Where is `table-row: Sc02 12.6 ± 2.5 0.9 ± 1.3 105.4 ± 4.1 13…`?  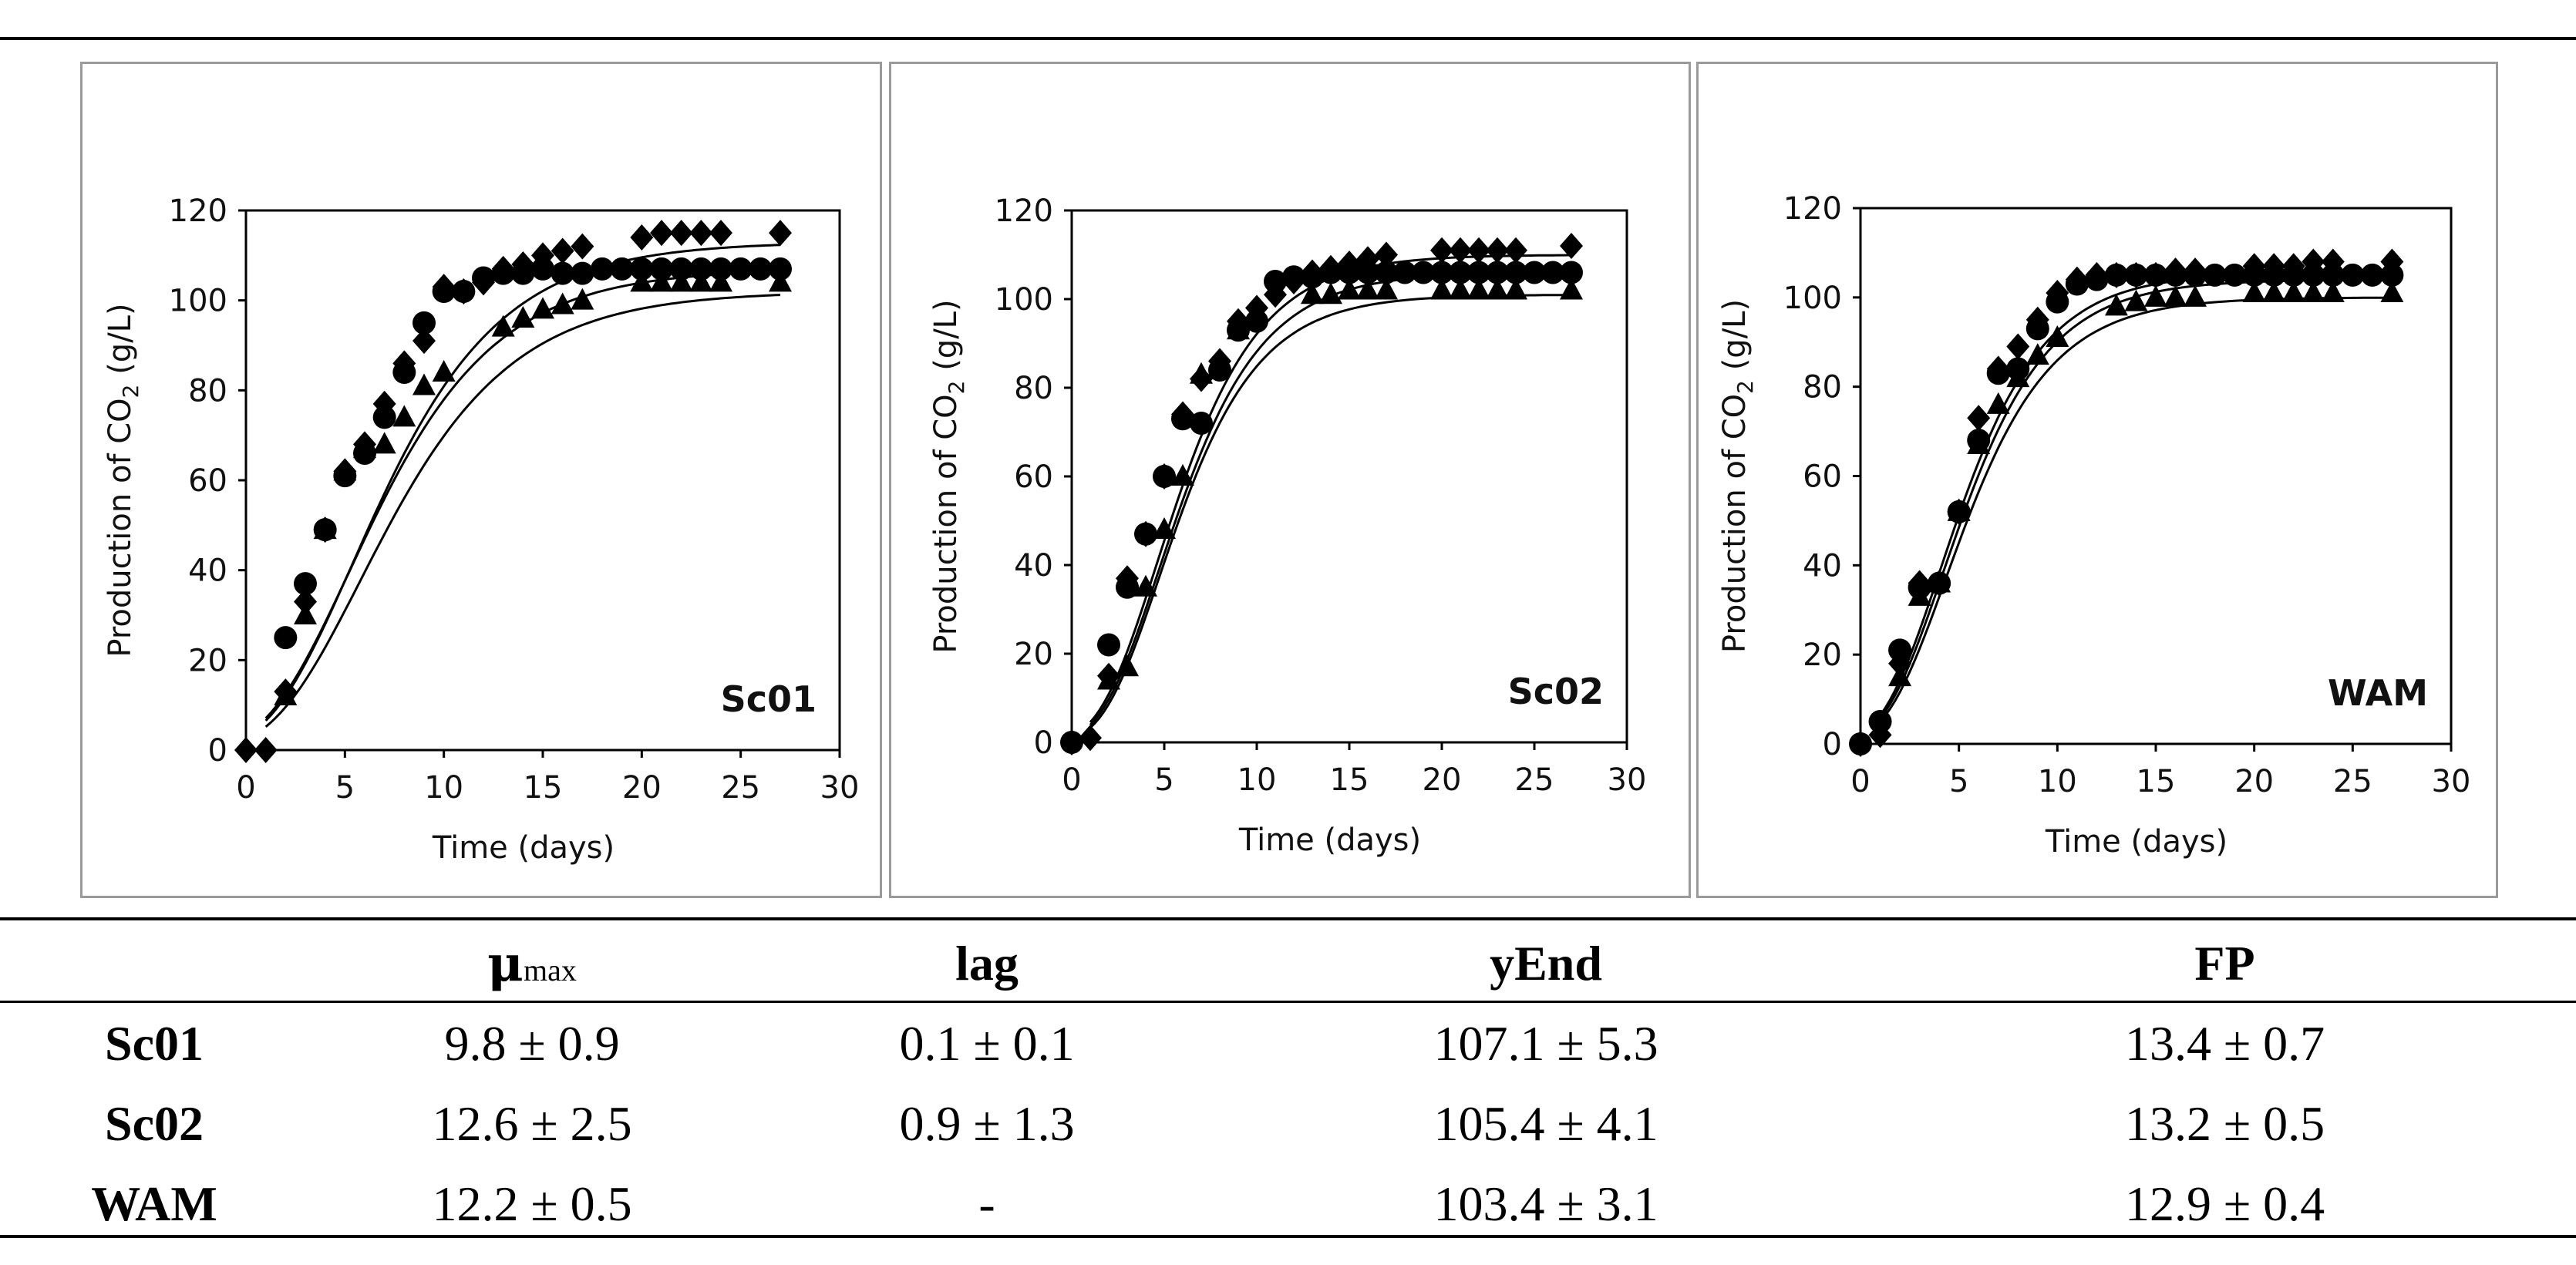 table-row: Sc02 12.6 ± 2.5 0.9 ± 1.3 105.4 ± 4.1 13… is located at coordinates (1288, 1124).